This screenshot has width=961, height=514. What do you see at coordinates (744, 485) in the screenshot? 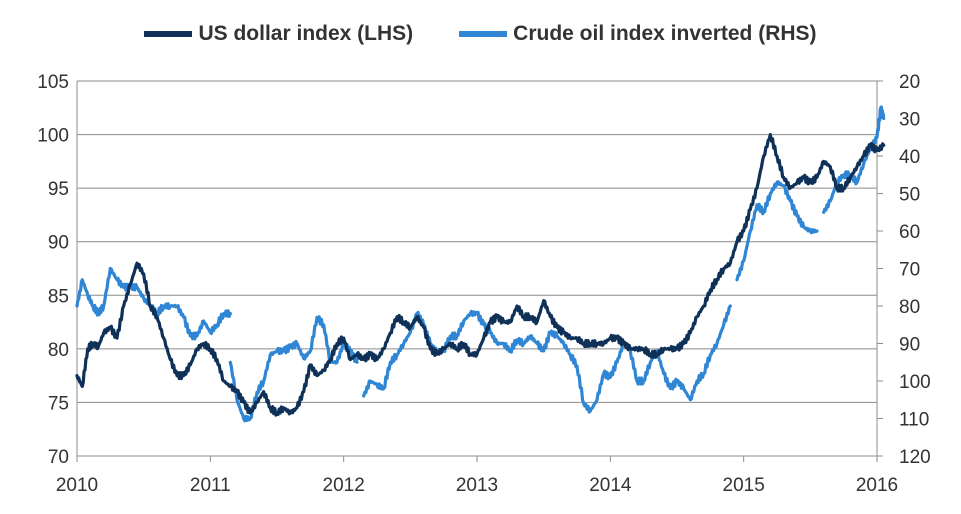
I see `x-tick-label: 2015` at bounding box center [744, 485].